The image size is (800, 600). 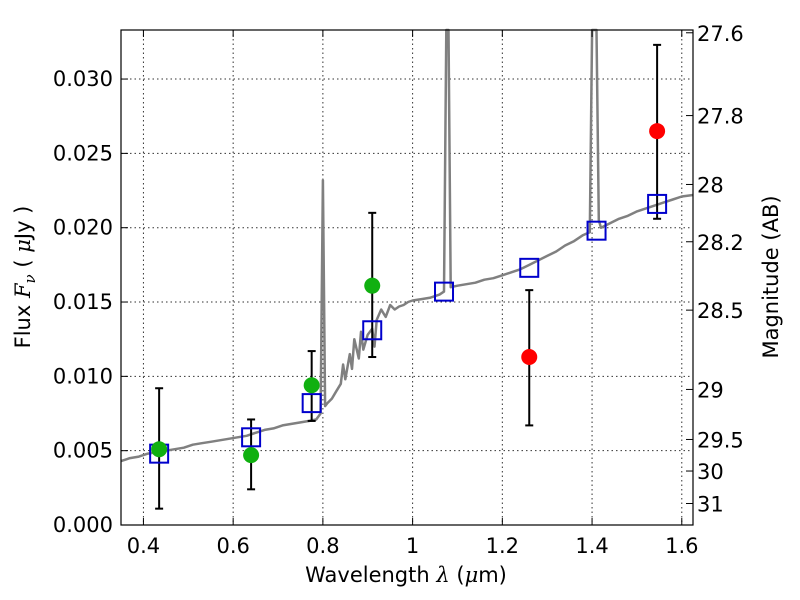 I want to click on y-axis-symbol: F, so click(x=23, y=290).